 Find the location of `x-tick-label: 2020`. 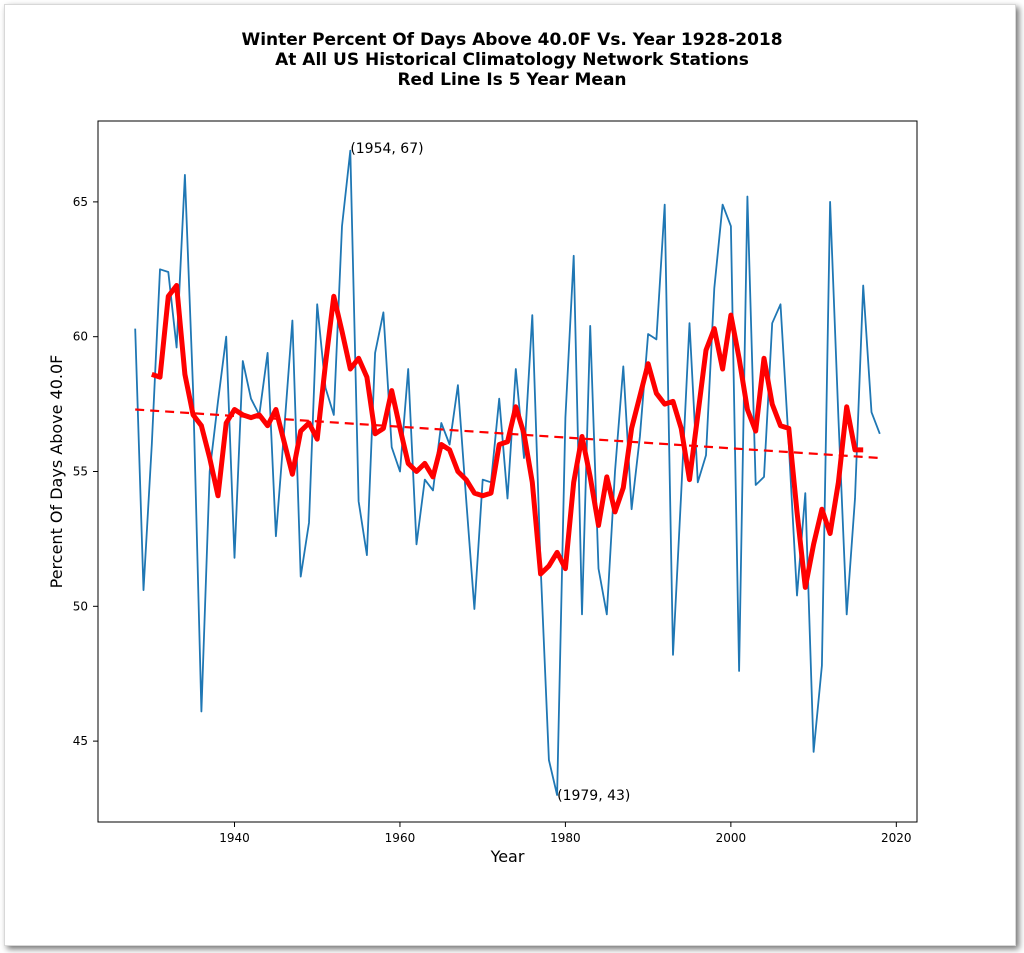

x-tick-label: 2020 is located at coordinates (896, 838).